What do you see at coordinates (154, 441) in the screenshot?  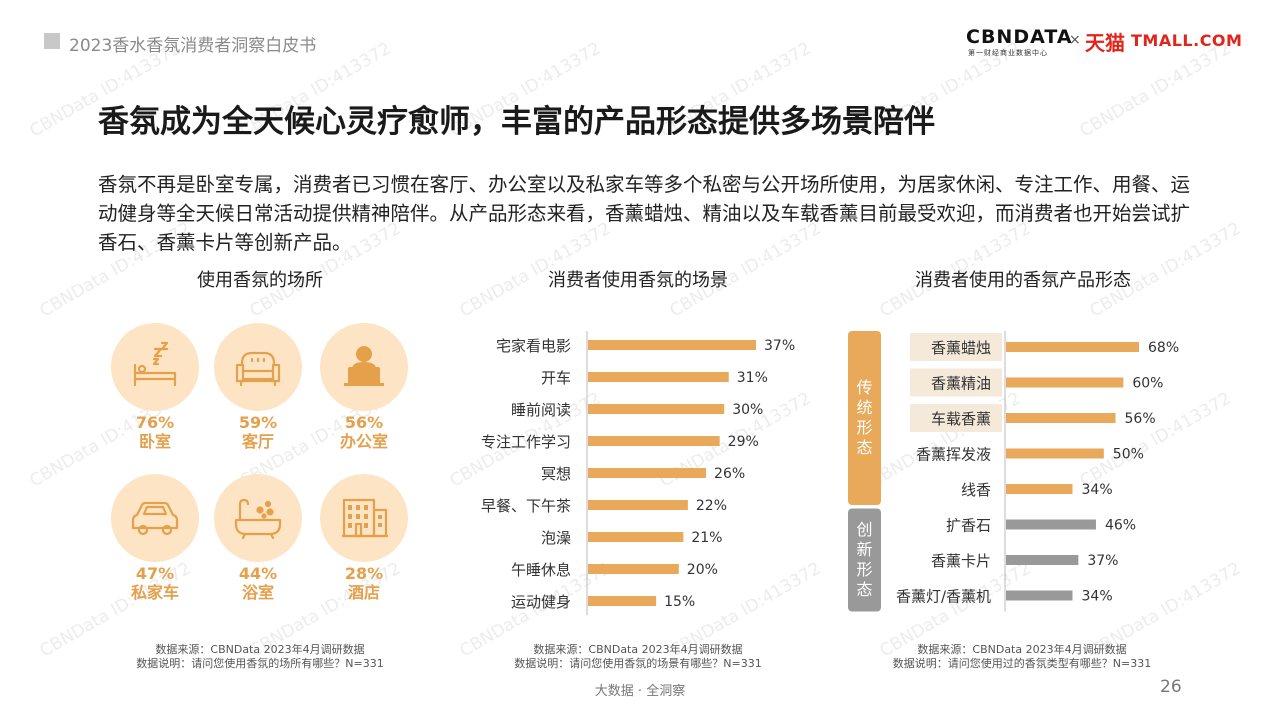 I see `place-label: 卧室` at bounding box center [154, 441].